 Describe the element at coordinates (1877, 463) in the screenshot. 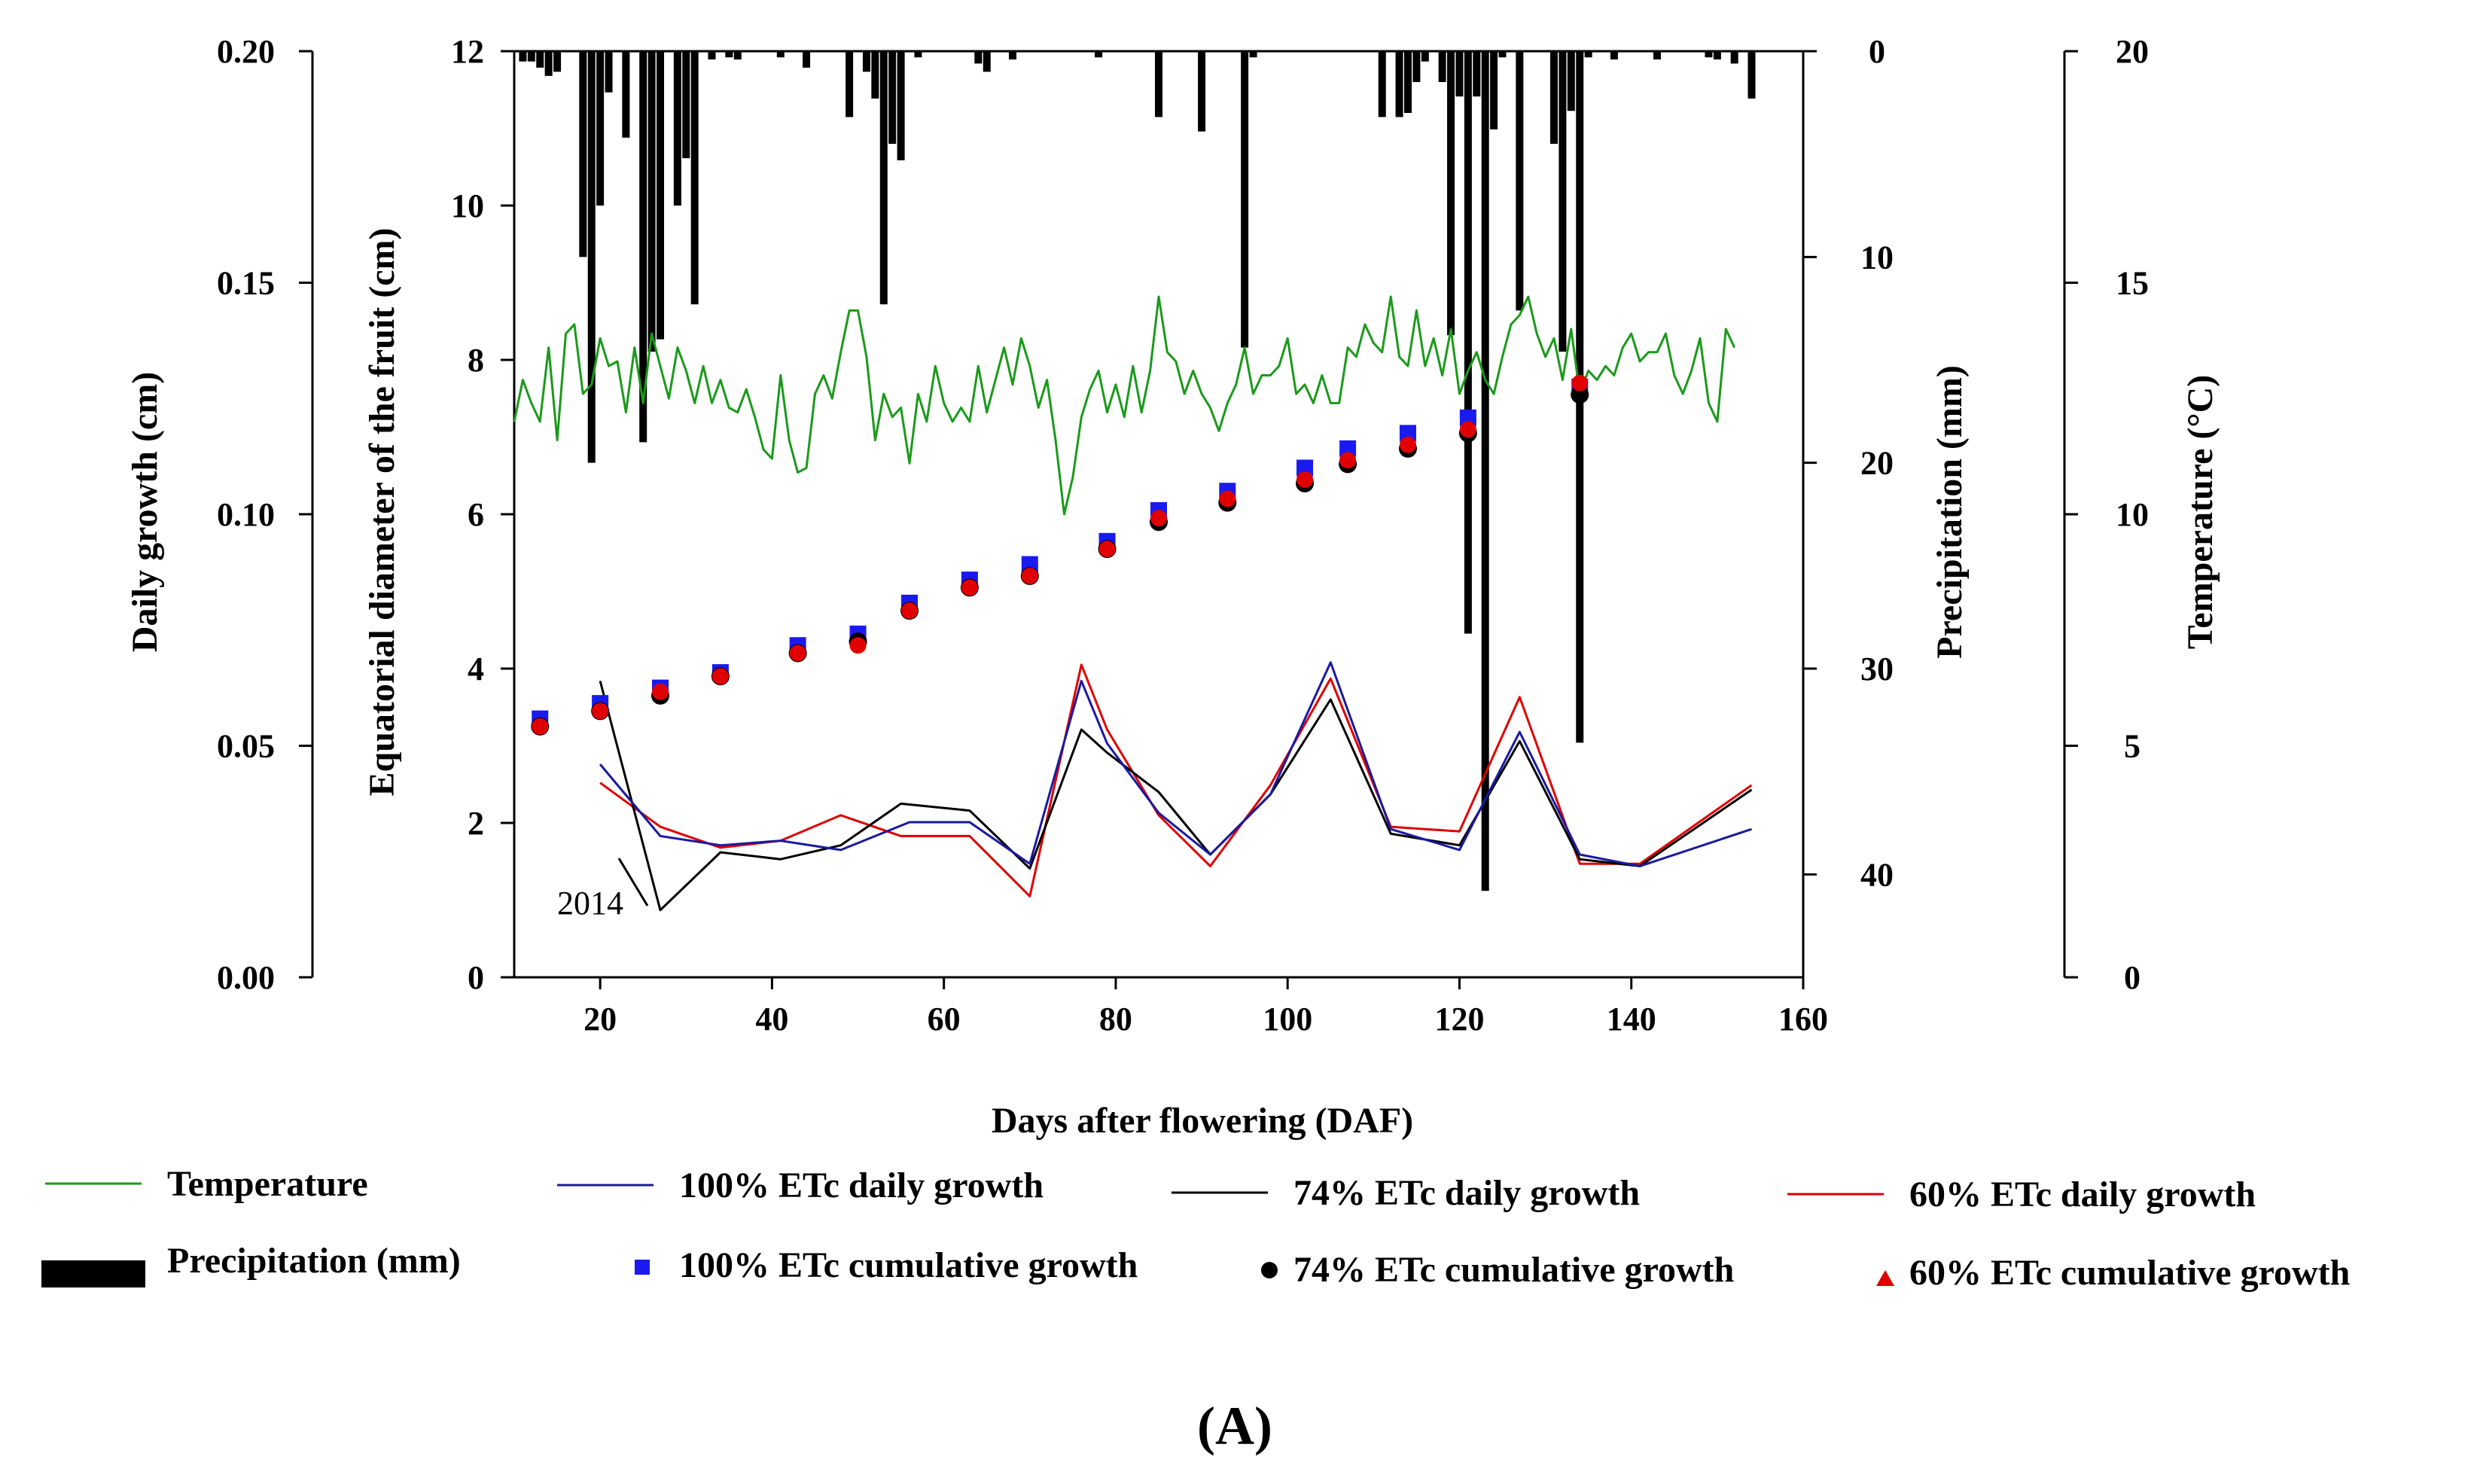

I see `precipitation-tick-label: 20` at that location.